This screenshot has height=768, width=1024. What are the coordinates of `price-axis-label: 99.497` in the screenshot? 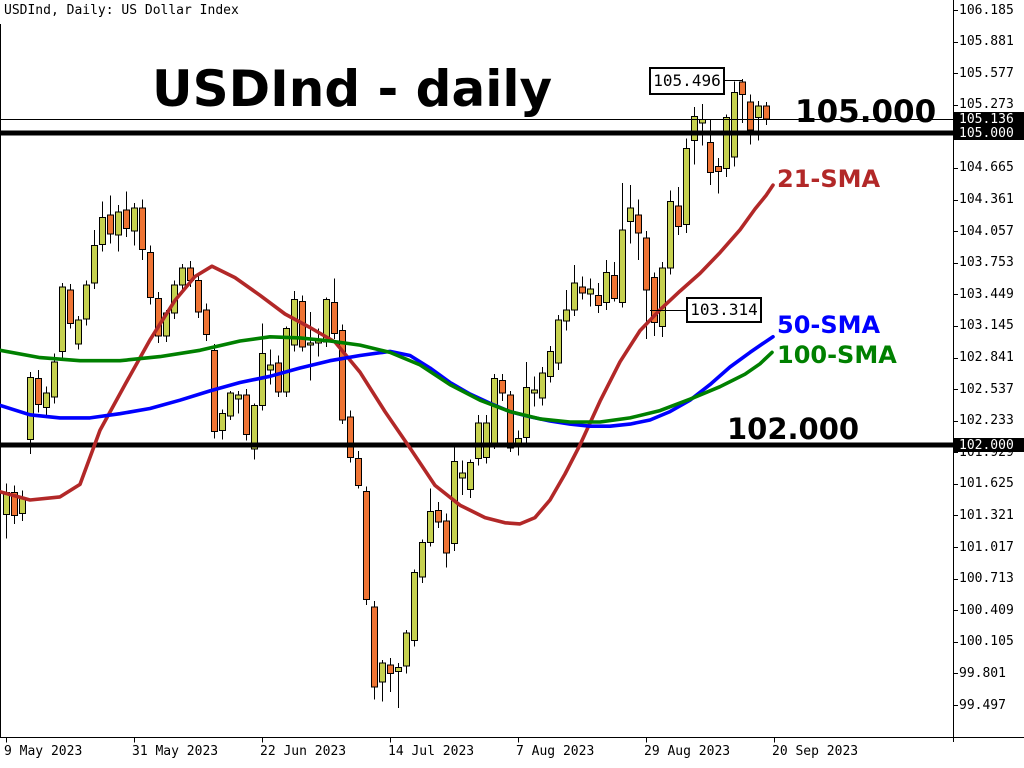 It's located at (982, 705).